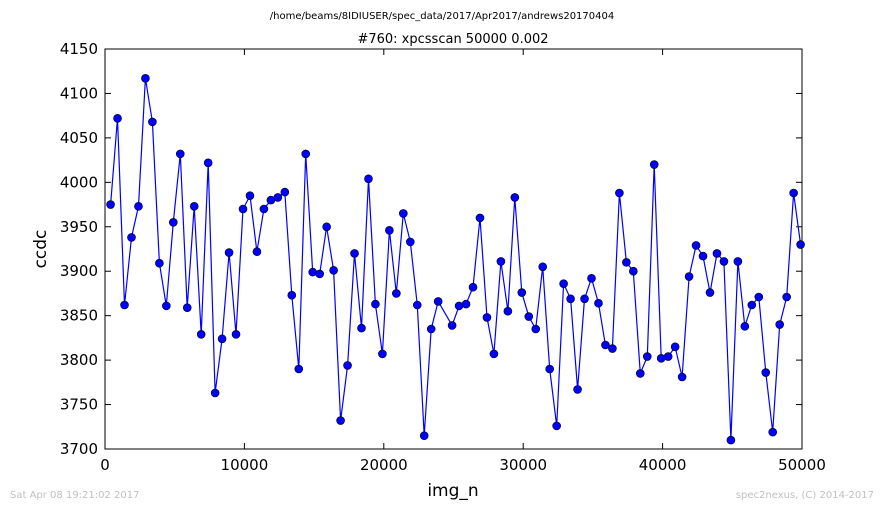 This screenshot has height=509, width=884. Describe the element at coordinates (79, 49) in the screenshot. I see `y-tick-label: 4150` at that location.